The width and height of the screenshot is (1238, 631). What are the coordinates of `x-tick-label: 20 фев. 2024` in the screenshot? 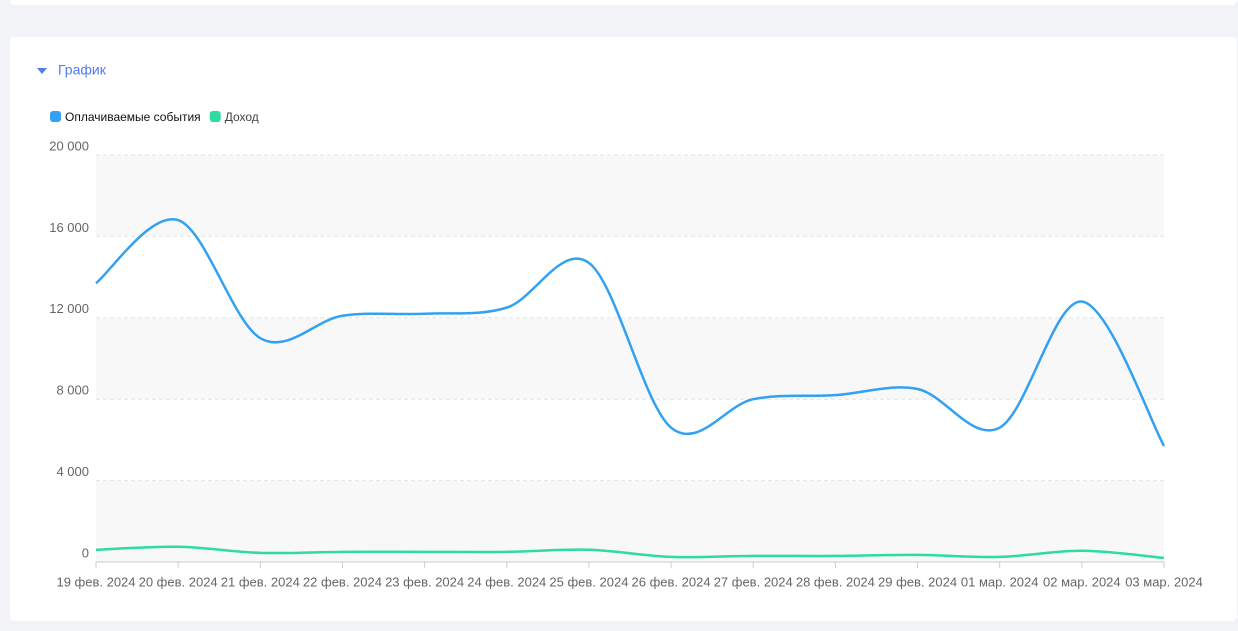 It's located at (178, 581).